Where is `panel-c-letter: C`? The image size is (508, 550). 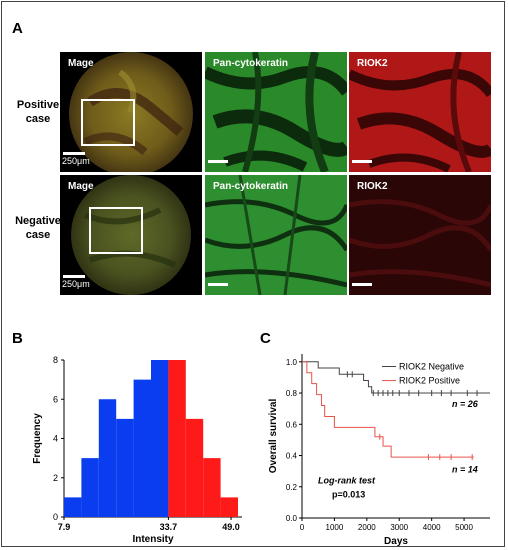 panel-c-letter: C is located at coordinates (265, 338).